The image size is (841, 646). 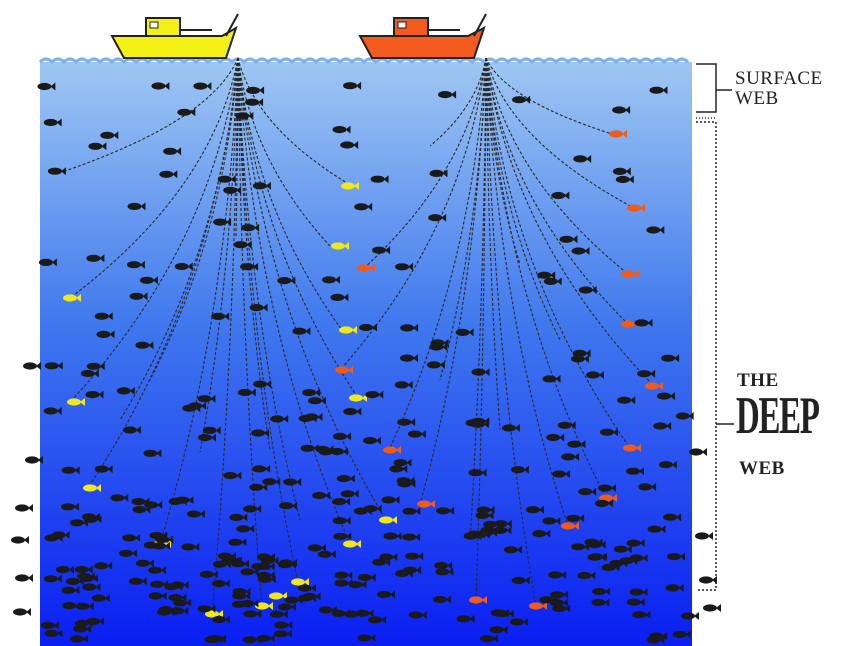 What do you see at coordinates (779, 78) in the screenshot?
I see `surface-web-label-line1: SURFACE` at bounding box center [779, 78].